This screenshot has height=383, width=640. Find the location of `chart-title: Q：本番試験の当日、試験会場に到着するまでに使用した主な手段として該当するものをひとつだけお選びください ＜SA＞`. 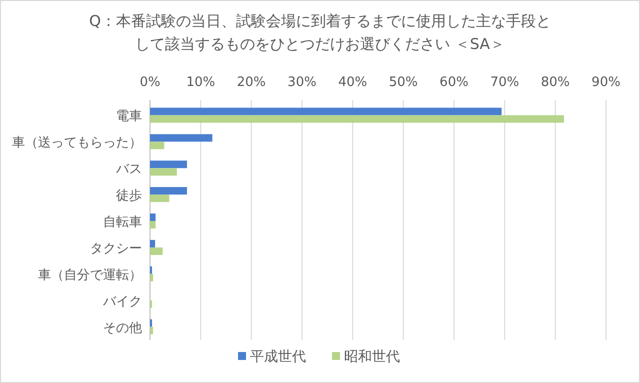

chart-title: Q：本番試験の当日、試験会場に到着するまでに使用した主な手段として該当するものをひとつだけお選びください ＜SA＞ is located at coordinates (320, 32).